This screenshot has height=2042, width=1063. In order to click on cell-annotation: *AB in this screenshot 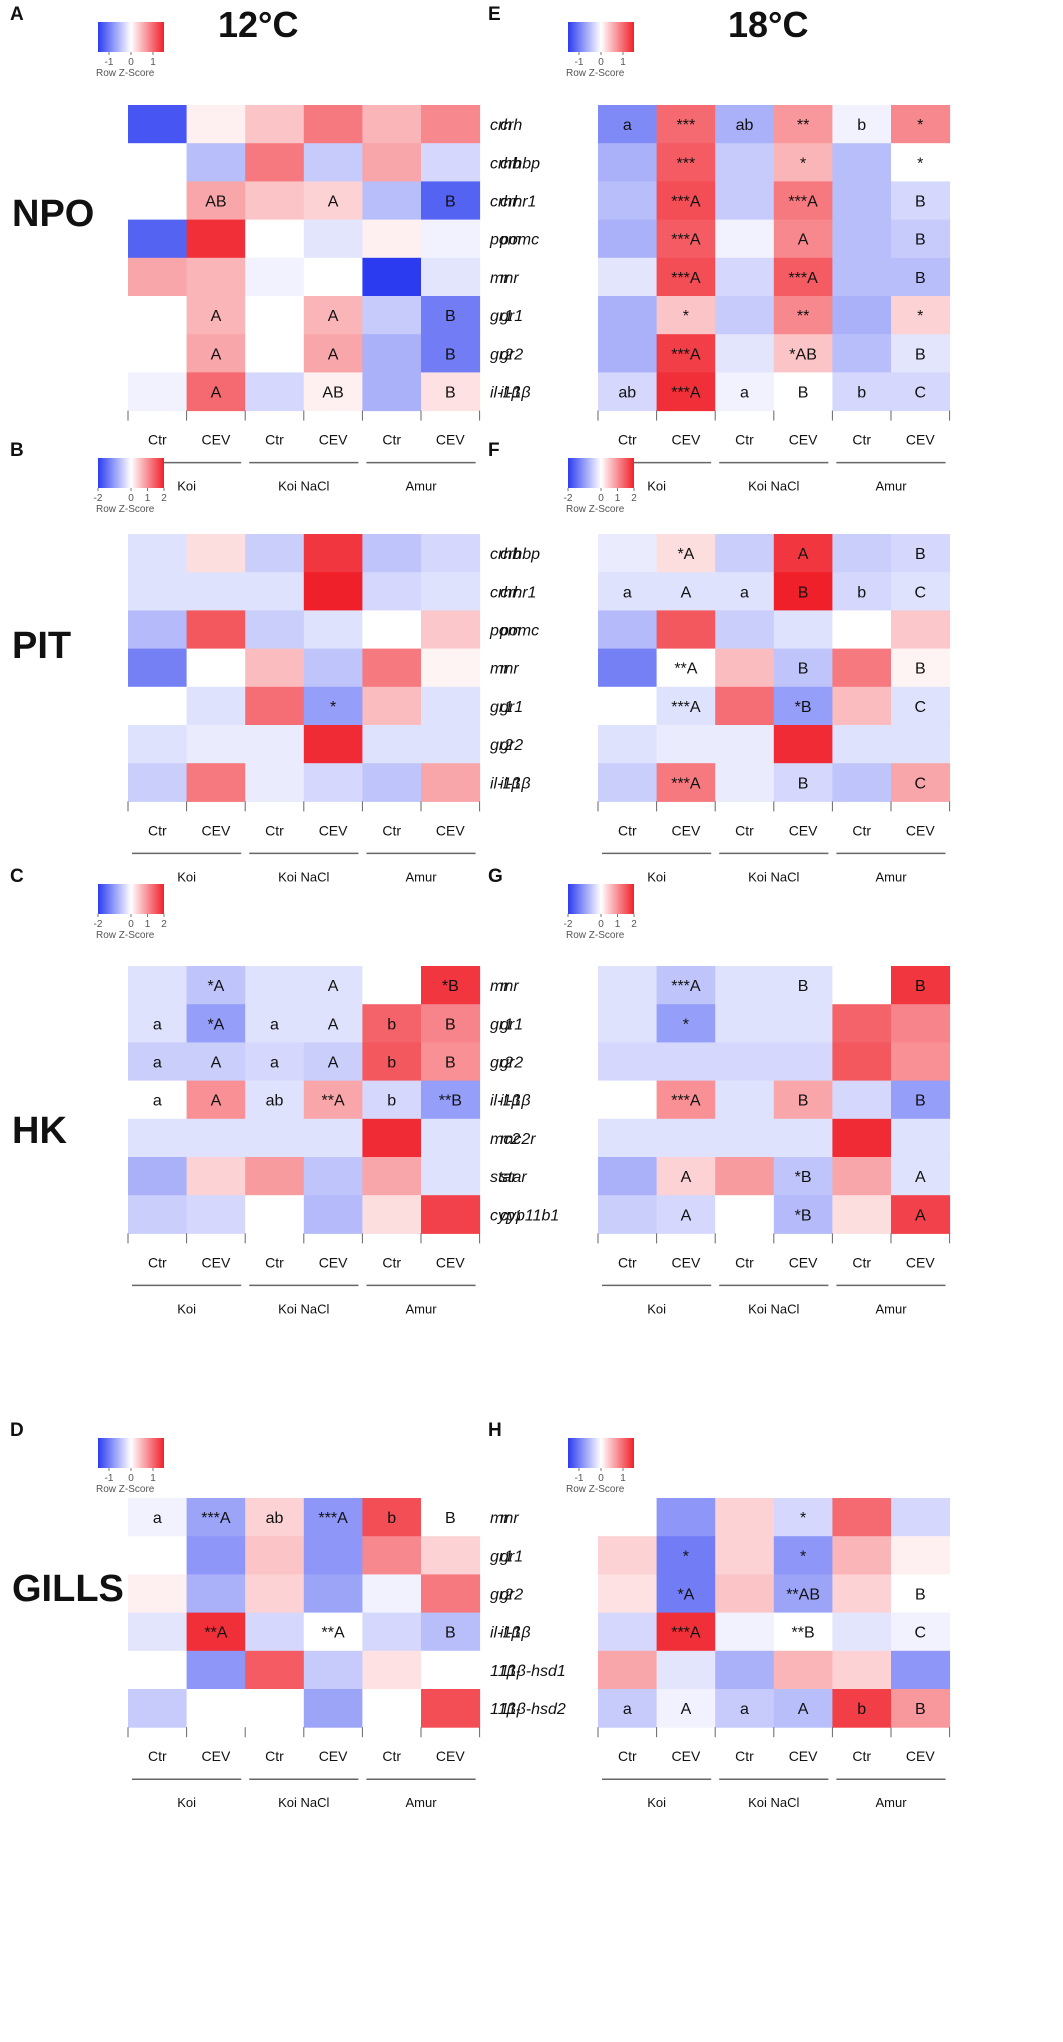, I will do `click(803, 354)`.